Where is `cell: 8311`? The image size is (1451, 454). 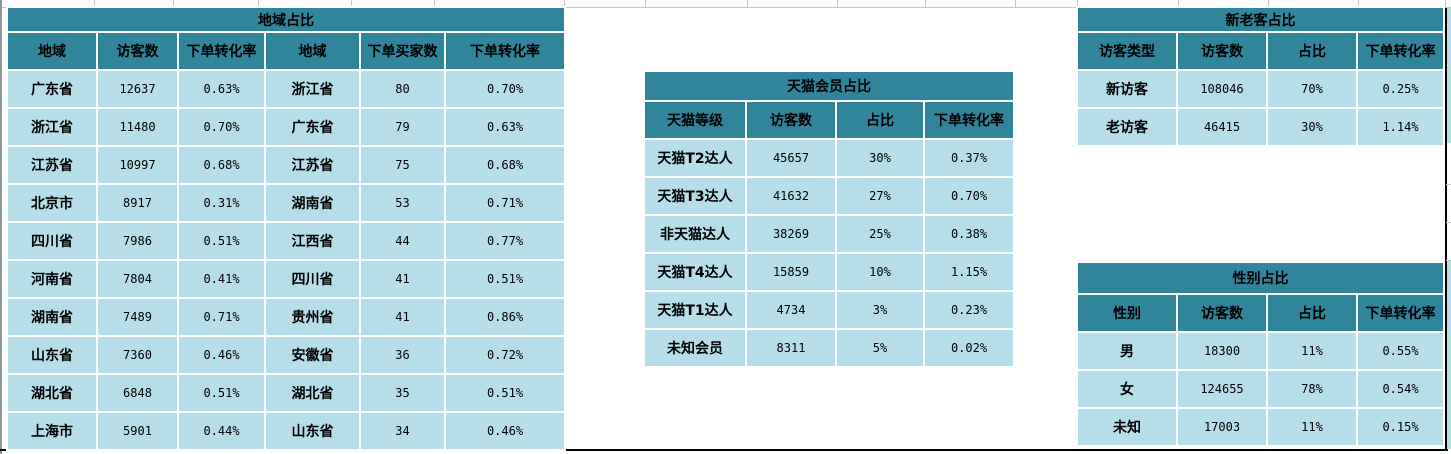
cell: 8311 is located at coordinates (791, 348).